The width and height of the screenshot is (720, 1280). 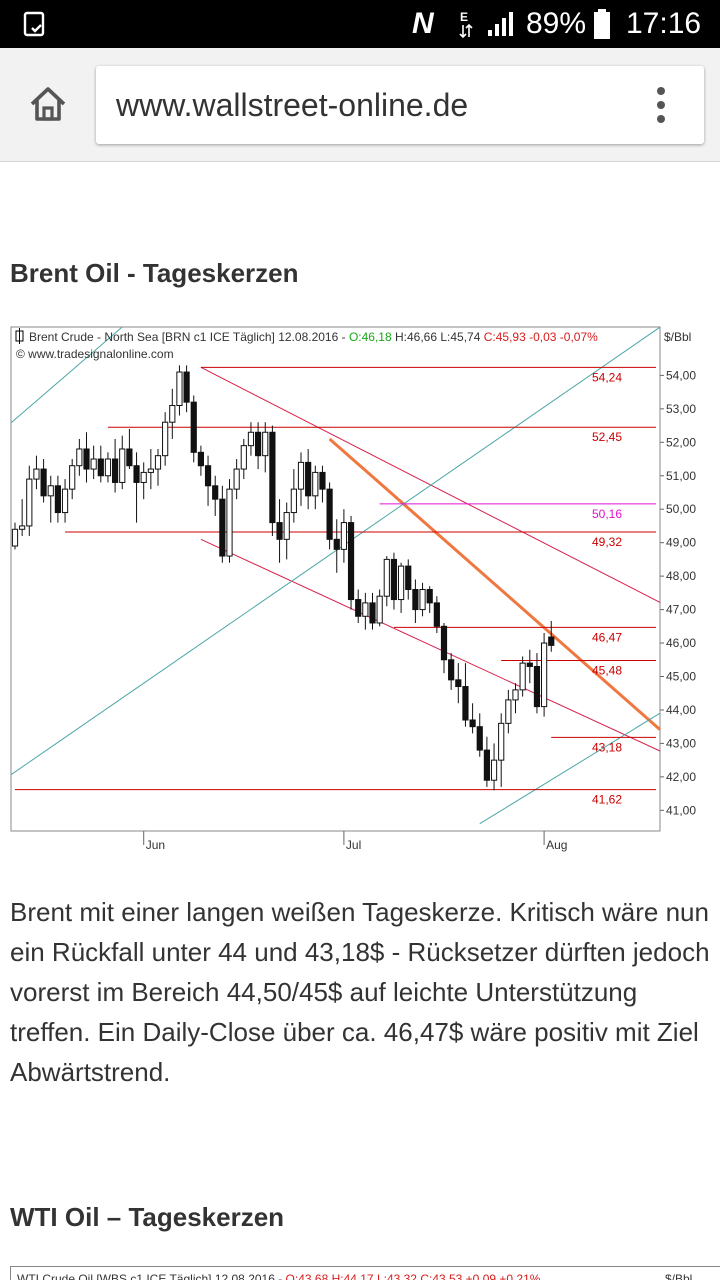 I want to click on home-icon, so click(x=48, y=106).